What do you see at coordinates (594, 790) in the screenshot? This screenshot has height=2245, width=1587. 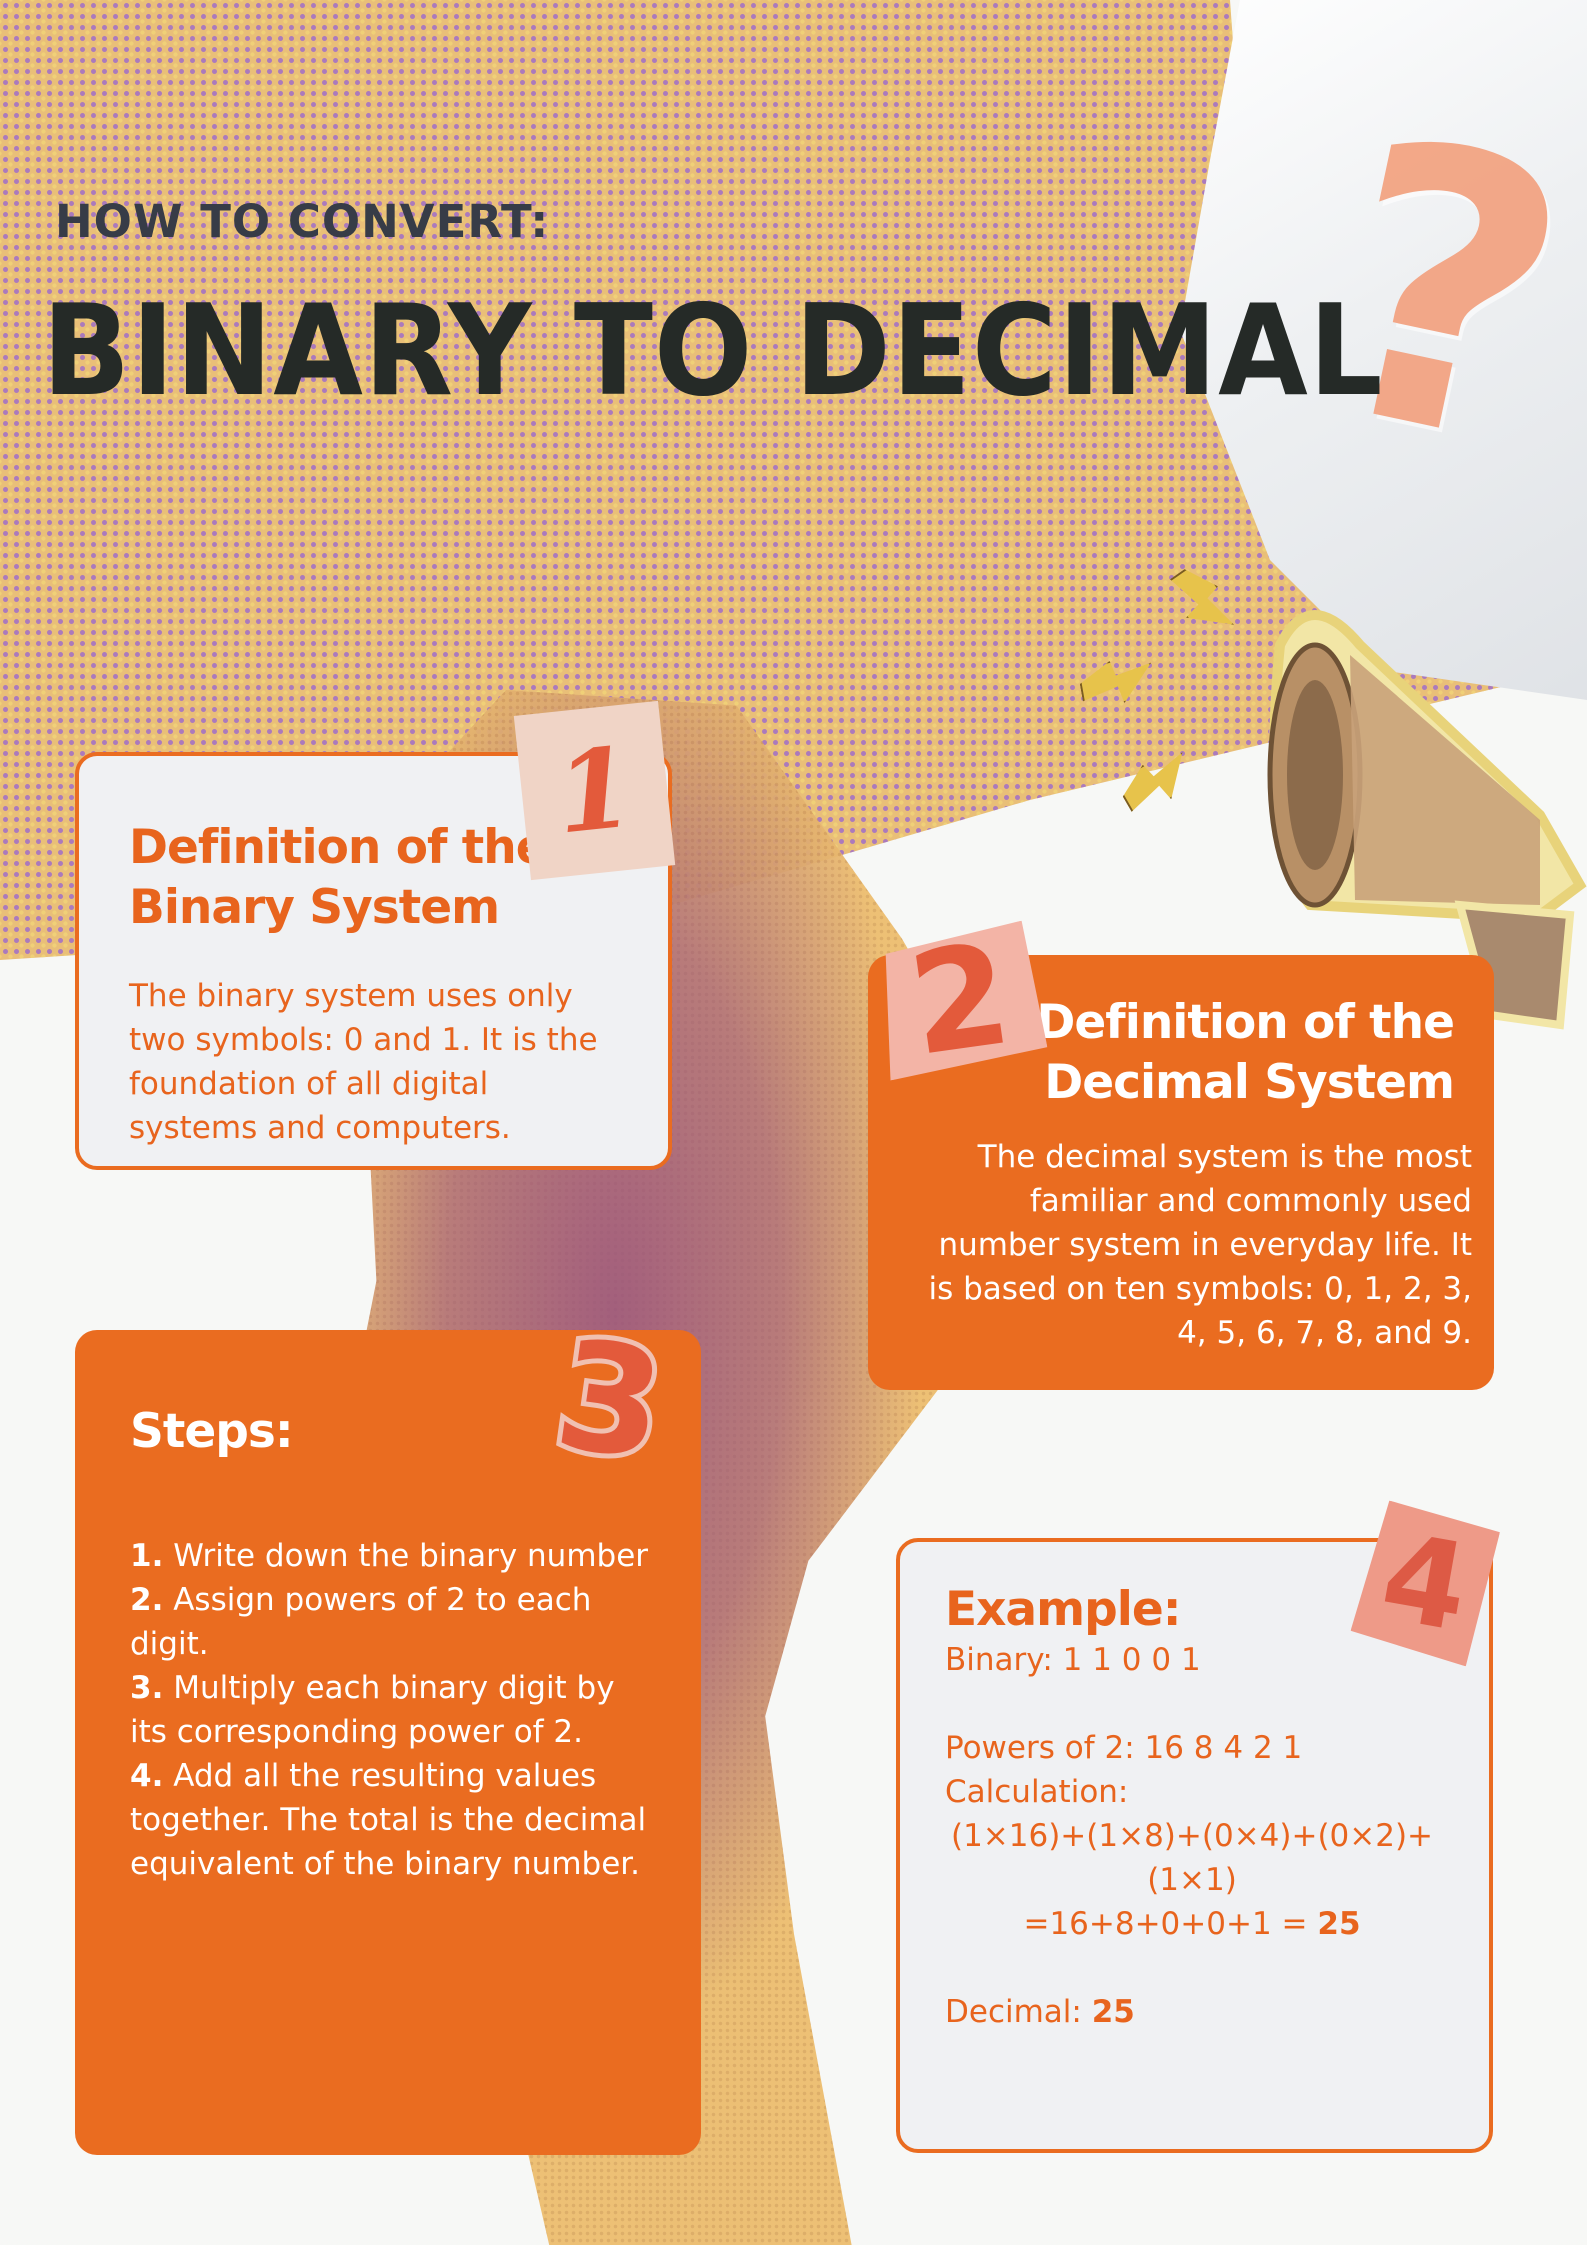 I see `number-badge-1: 1` at bounding box center [594, 790].